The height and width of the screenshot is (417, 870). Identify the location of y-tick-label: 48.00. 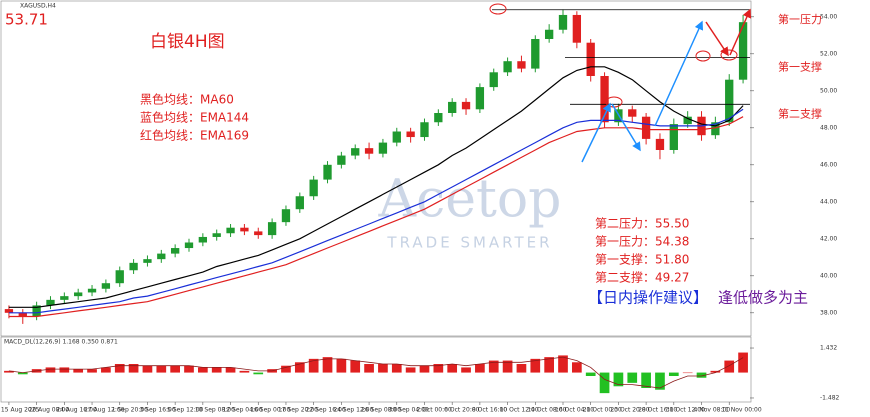
(828, 127).